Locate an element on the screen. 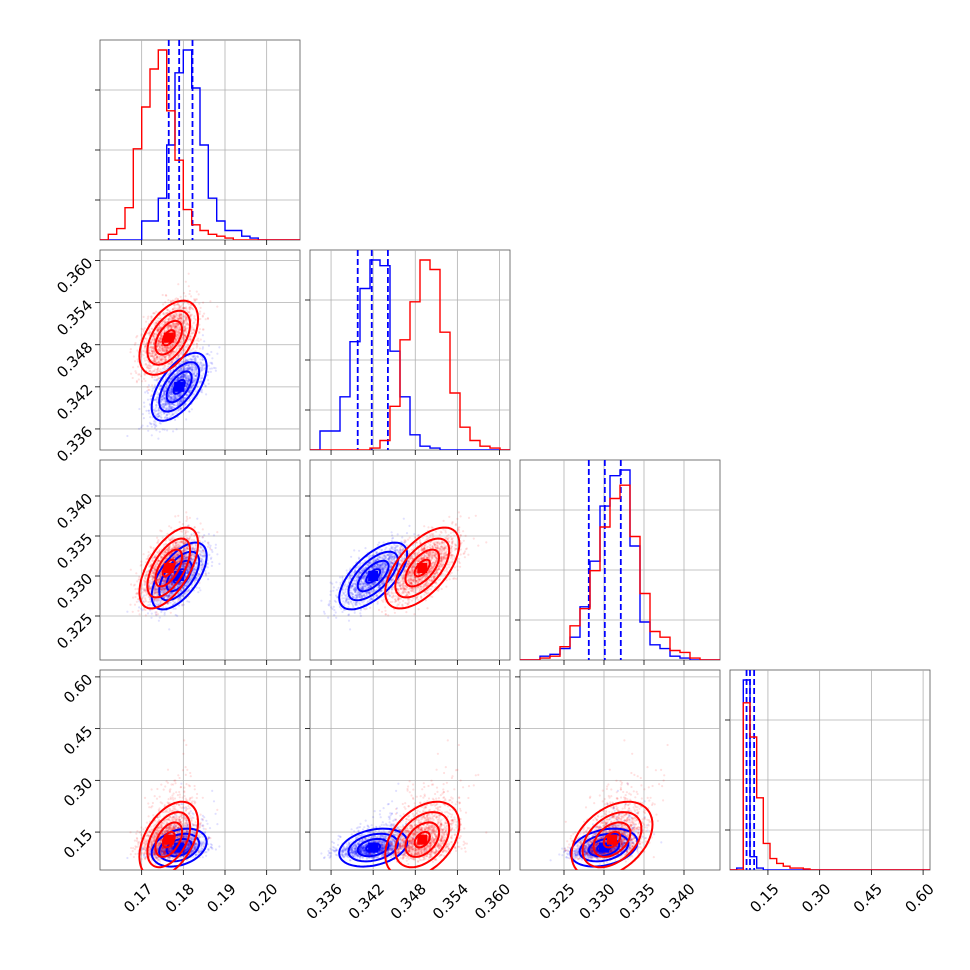  x-tick-label: 0.330 is located at coordinates (597, 901).